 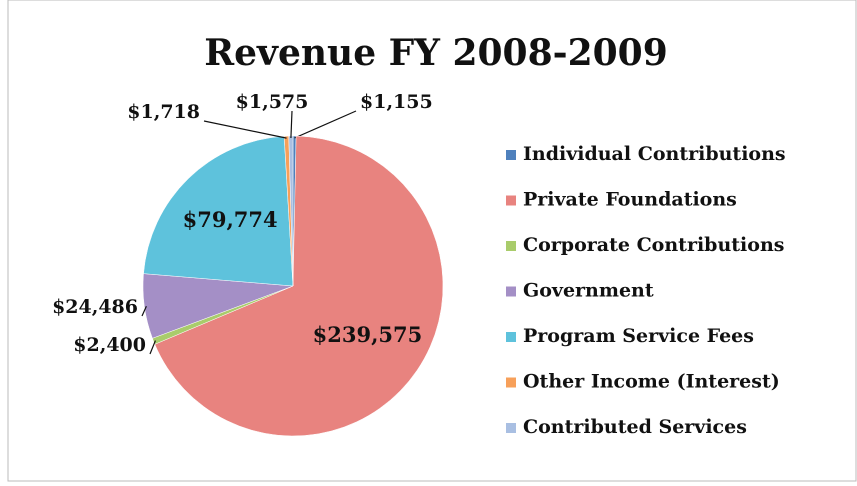 I want to click on legend-label: Other Income (Interest), so click(x=651, y=382).